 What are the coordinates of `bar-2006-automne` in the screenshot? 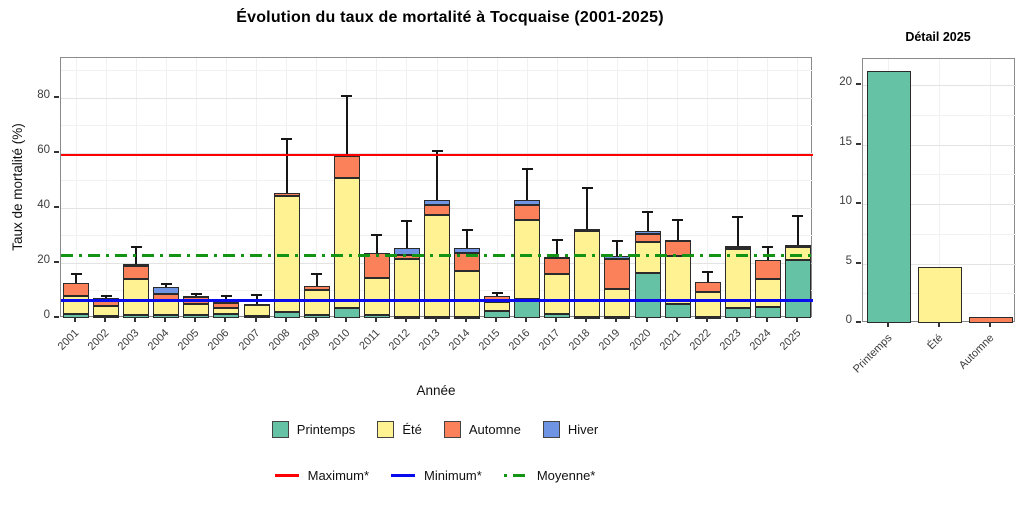 It's located at (226, 305).